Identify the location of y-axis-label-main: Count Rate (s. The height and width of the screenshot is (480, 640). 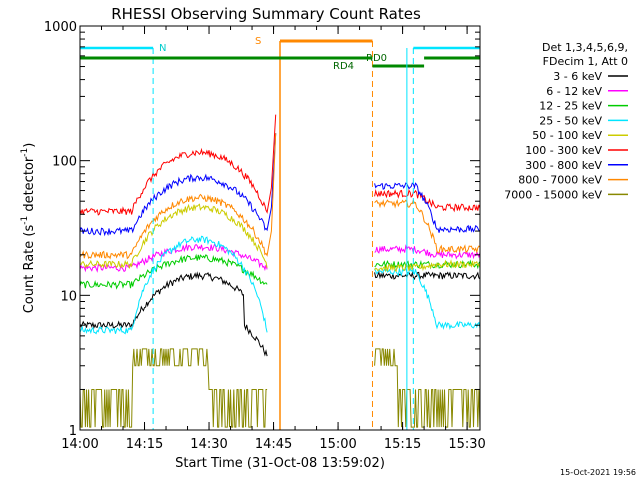
(29, 269).